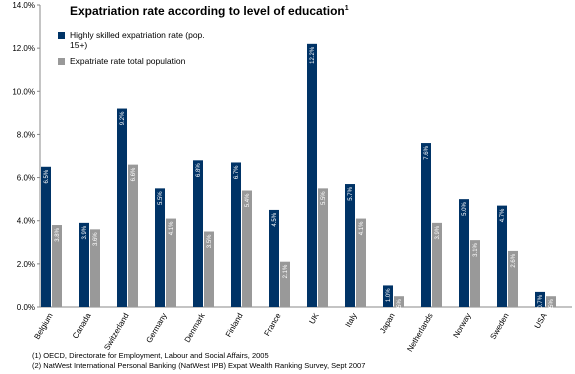 This screenshot has width=575, height=374. What do you see at coordinates (351, 320) in the screenshot?
I see `x-tick-label: Italy` at bounding box center [351, 320].